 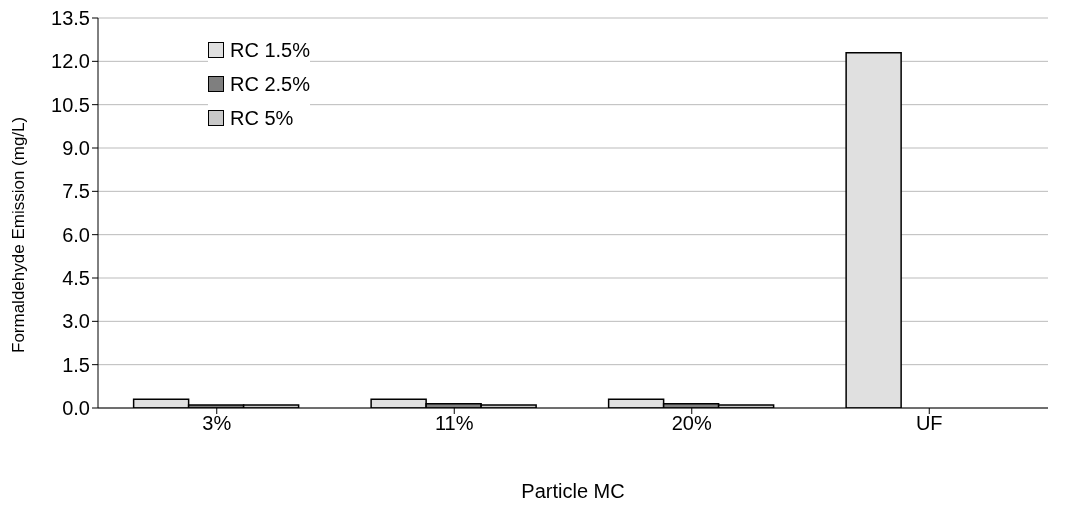 What do you see at coordinates (76, 191) in the screenshot?
I see `y-tick-label: 7.5` at bounding box center [76, 191].